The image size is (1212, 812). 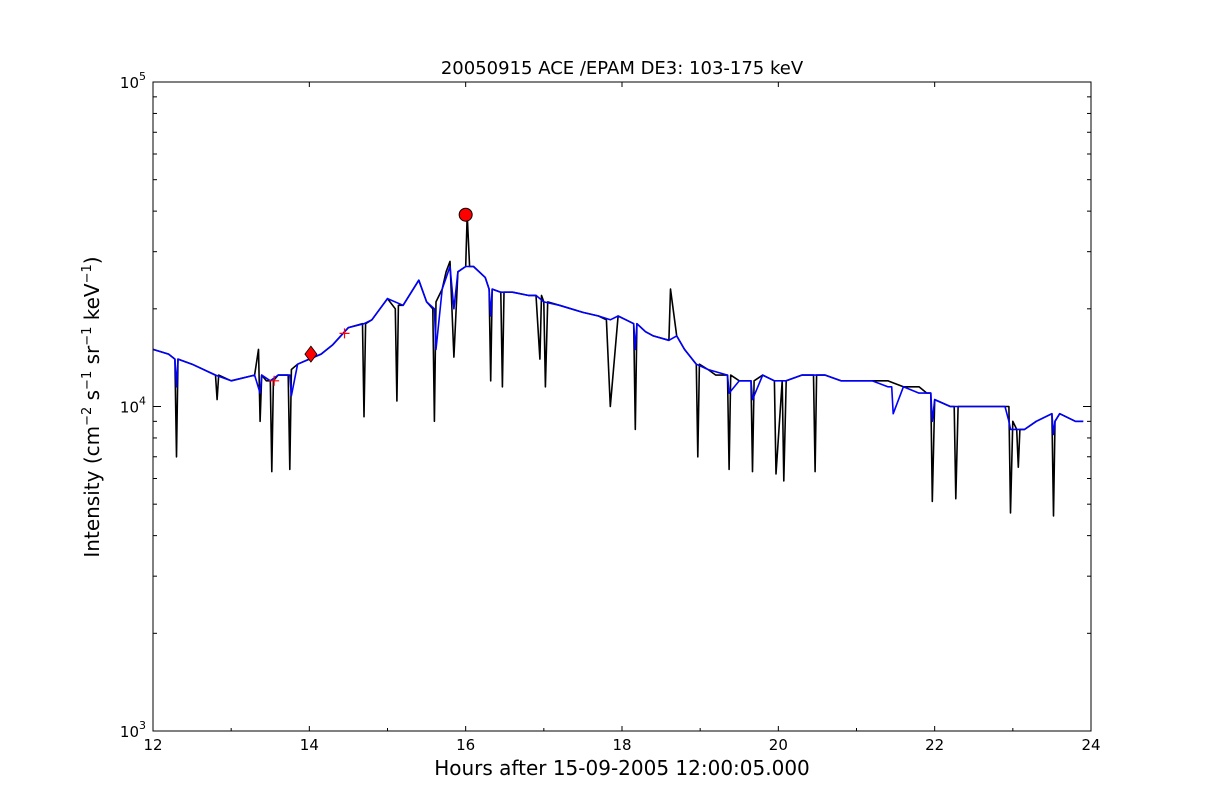 What do you see at coordinates (87, 336) in the screenshot?
I see `y-label-exp-3: −1` at bounding box center [87, 336].